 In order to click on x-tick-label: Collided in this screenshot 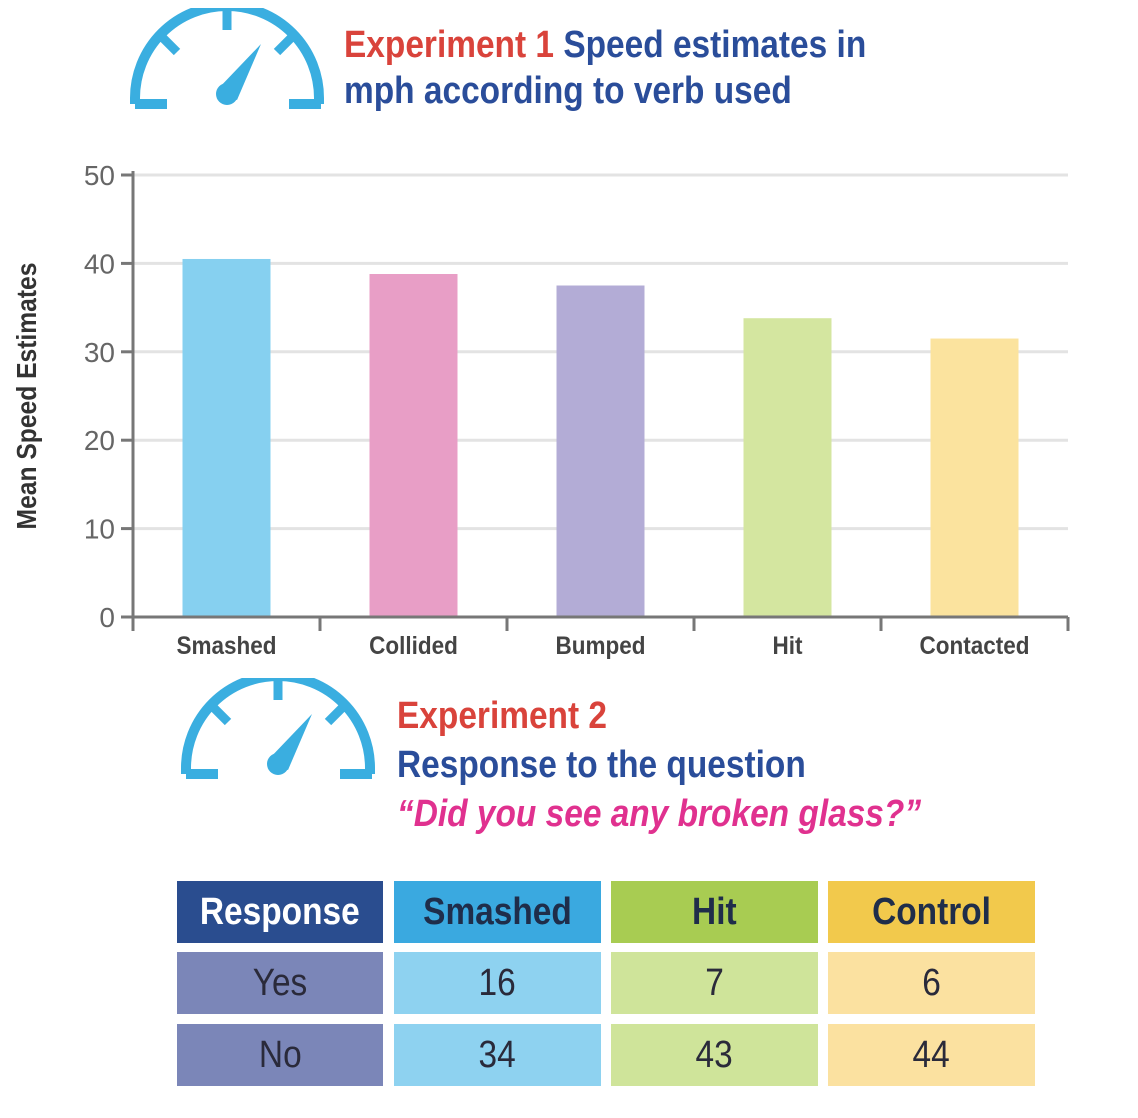, I will do `click(413, 646)`.